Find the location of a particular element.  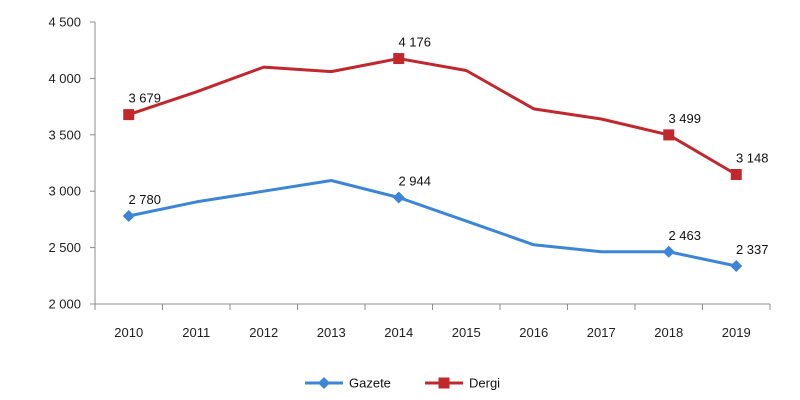

x-tick-label: 2016 is located at coordinates (533, 332).